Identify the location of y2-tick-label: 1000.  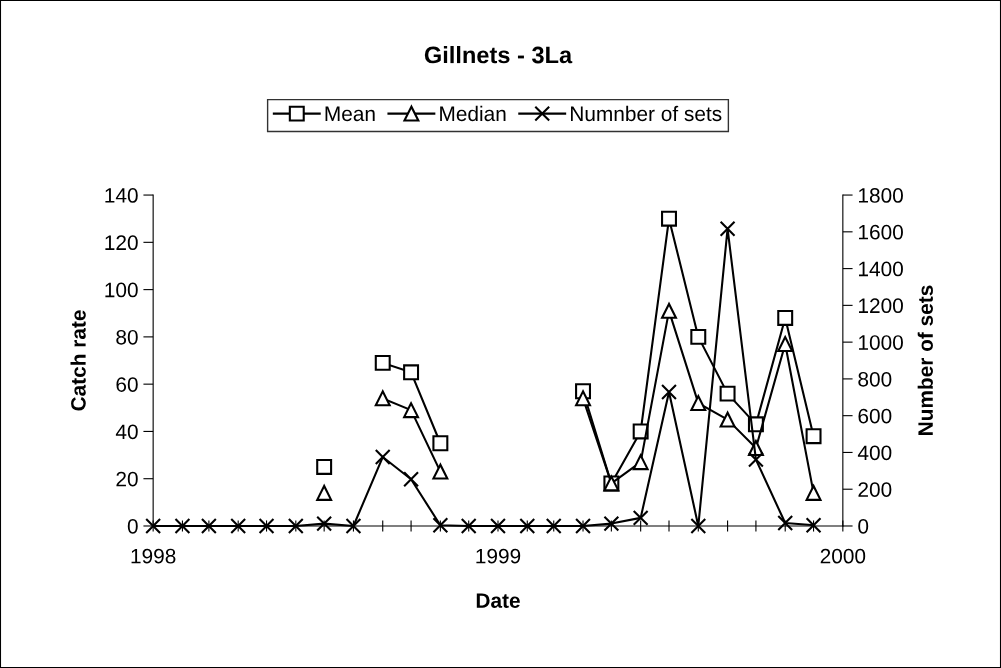
(881, 342).